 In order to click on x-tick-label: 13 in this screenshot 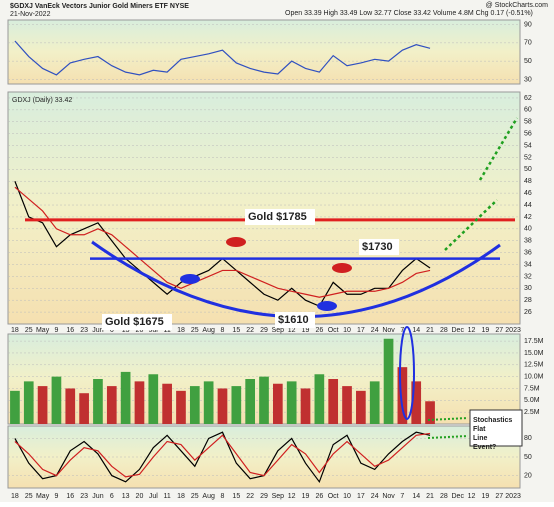, I will do `click(126, 496)`.